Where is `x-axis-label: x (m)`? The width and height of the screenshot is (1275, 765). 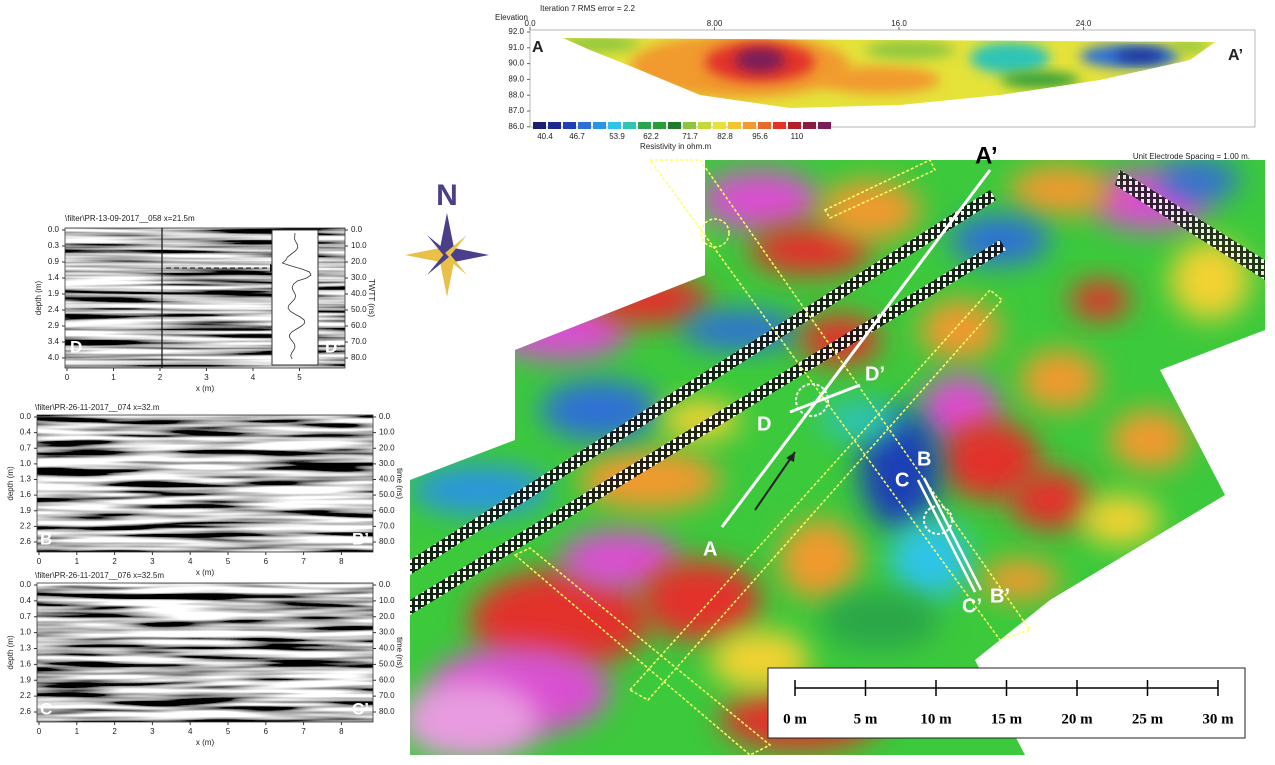 x-axis-label: x (m) is located at coordinates (205, 572).